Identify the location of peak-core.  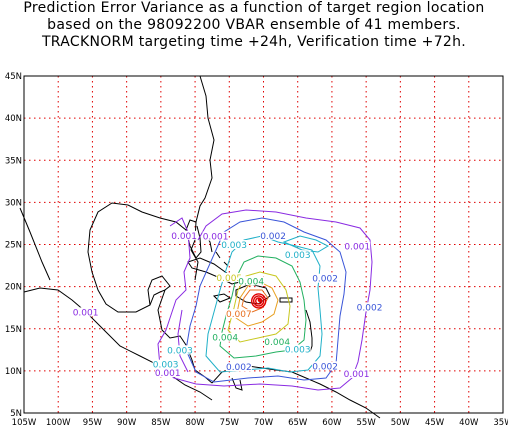
(259, 299).